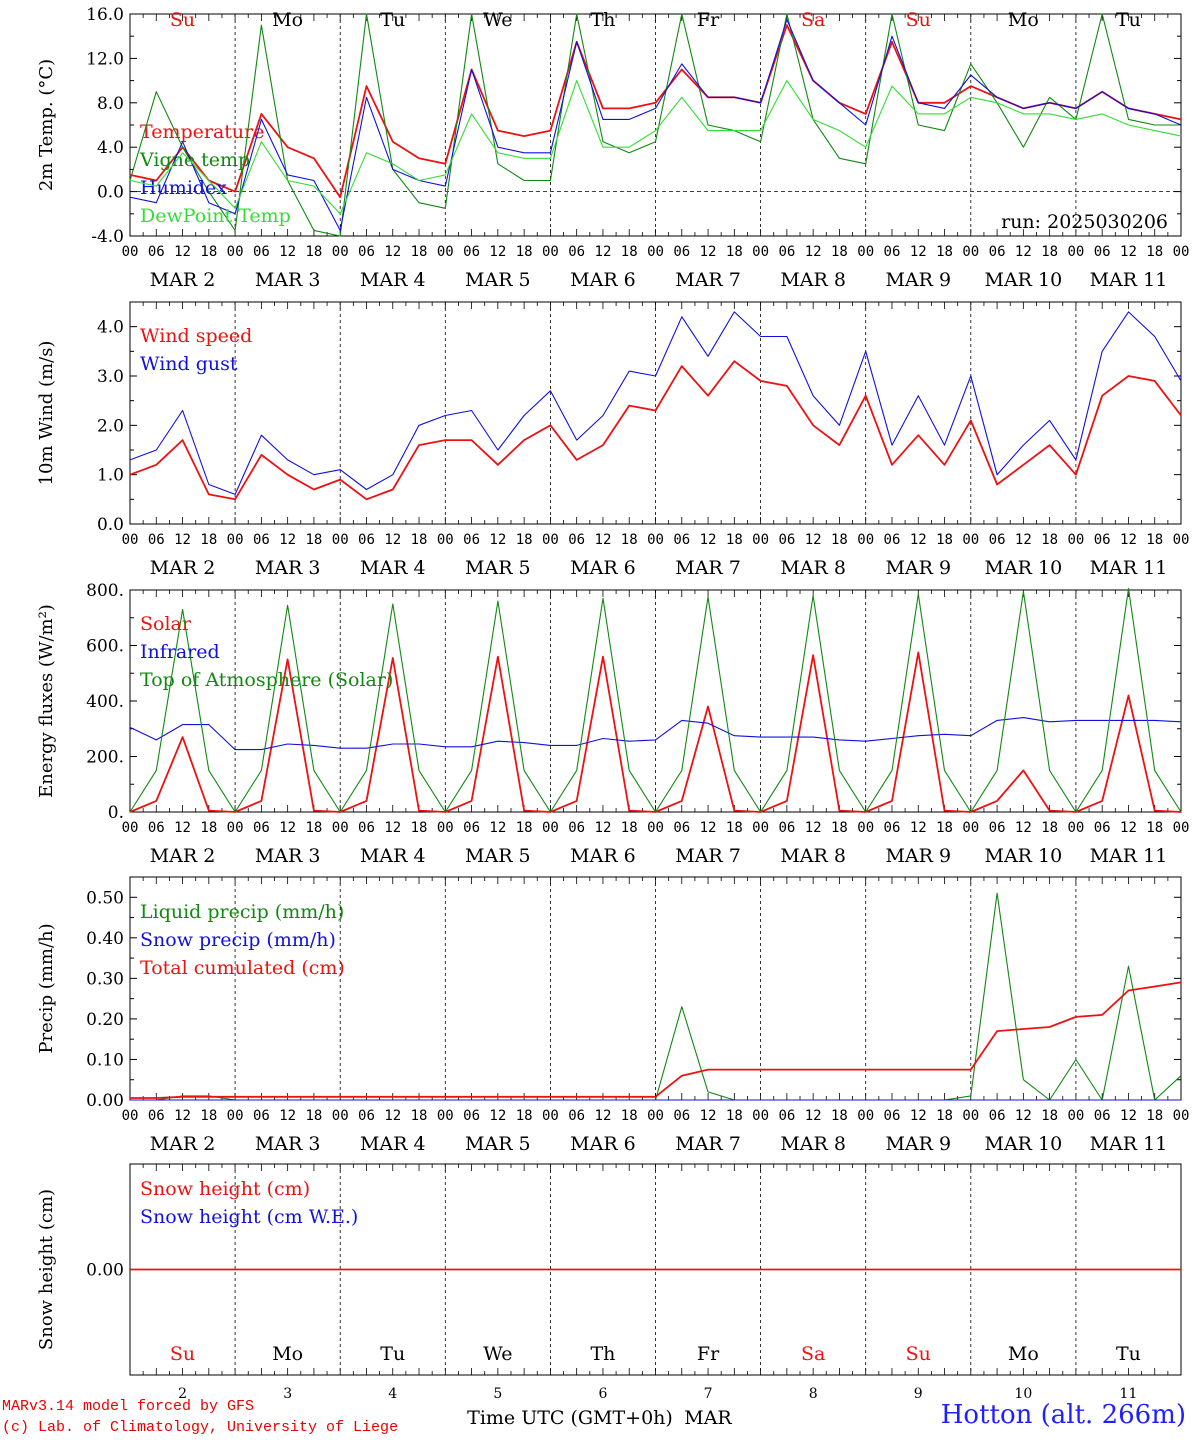  I want to click on y-tick-label: 0.10, so click(105, 1060).